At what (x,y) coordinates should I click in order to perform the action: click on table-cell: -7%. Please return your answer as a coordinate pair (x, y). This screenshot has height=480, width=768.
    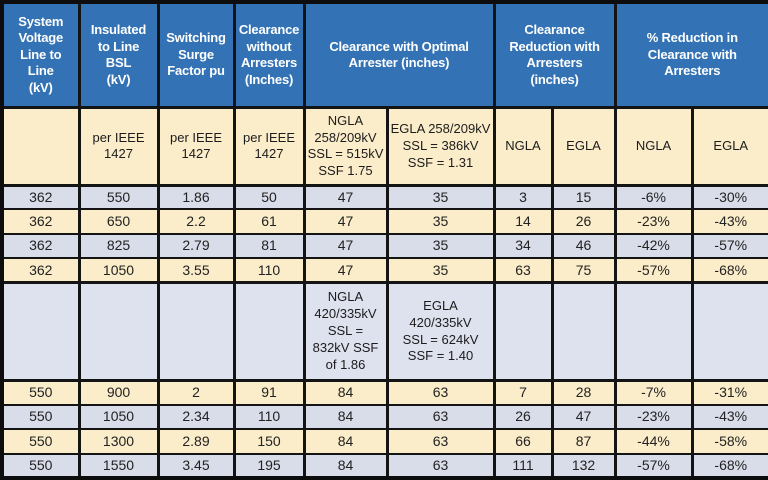
    Looking at the image, I should click on (653, 392).